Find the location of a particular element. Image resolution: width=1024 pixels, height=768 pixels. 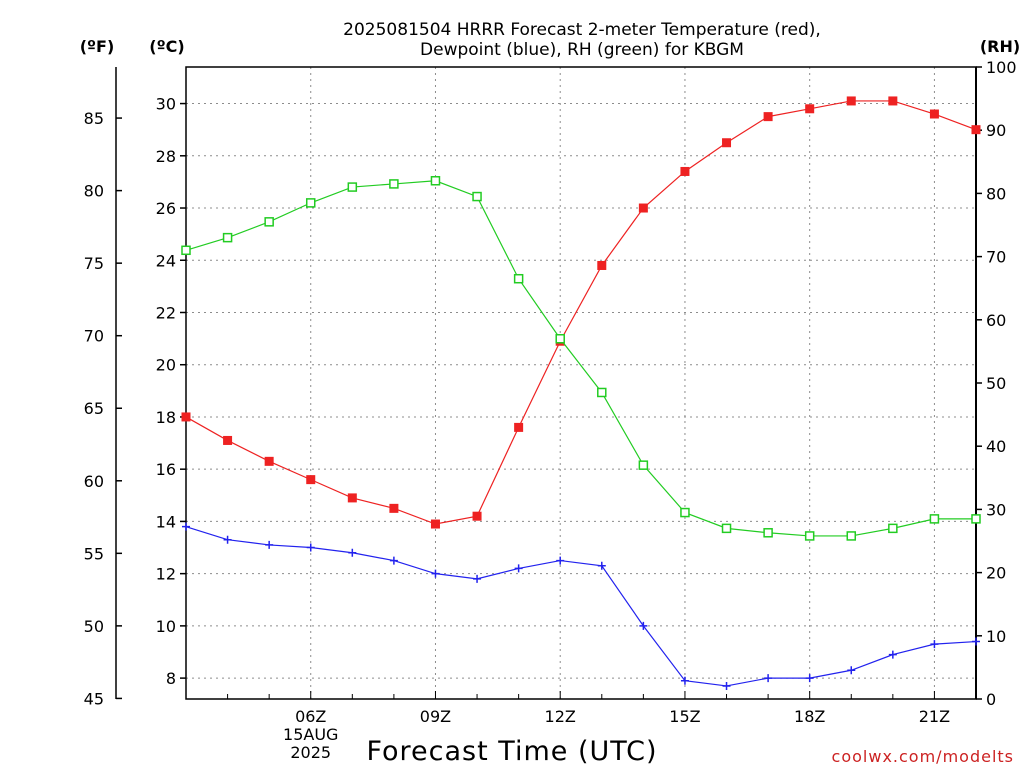

fahrenheit-unit-label: (ºF) is located at coordinates (97, 46).